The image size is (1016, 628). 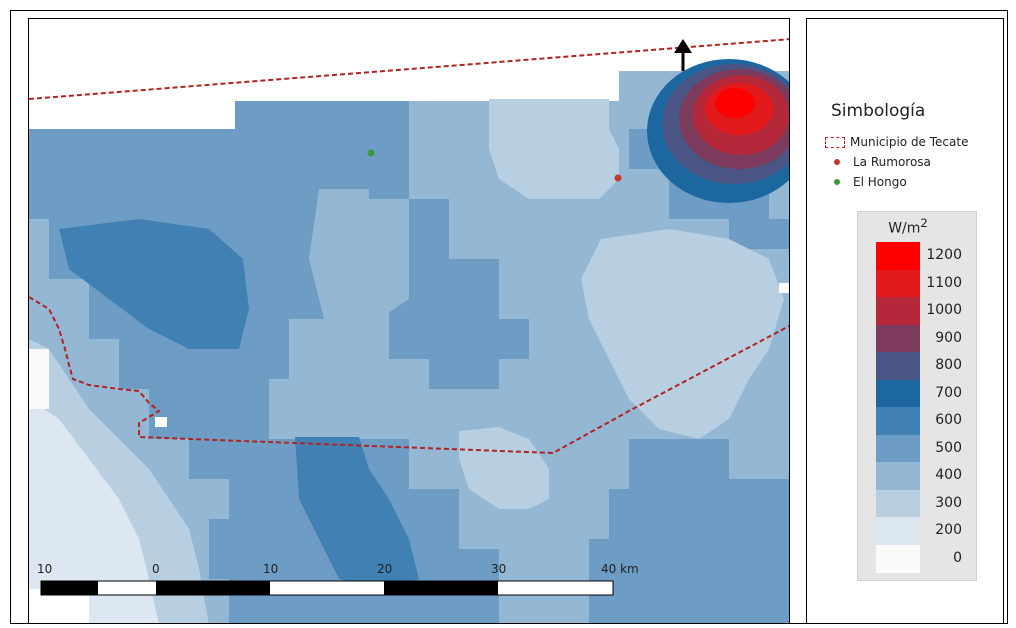 What do you see at coordinates (878, 111) in the screenshot?
I see `legend-title: Simbología` at bounding box center [878, 111].